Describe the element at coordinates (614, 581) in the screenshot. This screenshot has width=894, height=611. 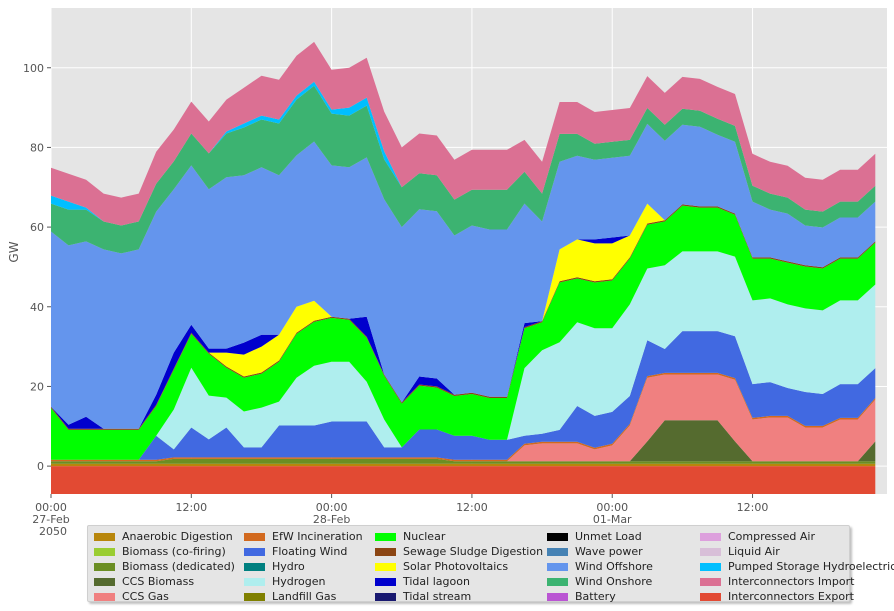
I see `legend-label: Wind Onshore` at that location.